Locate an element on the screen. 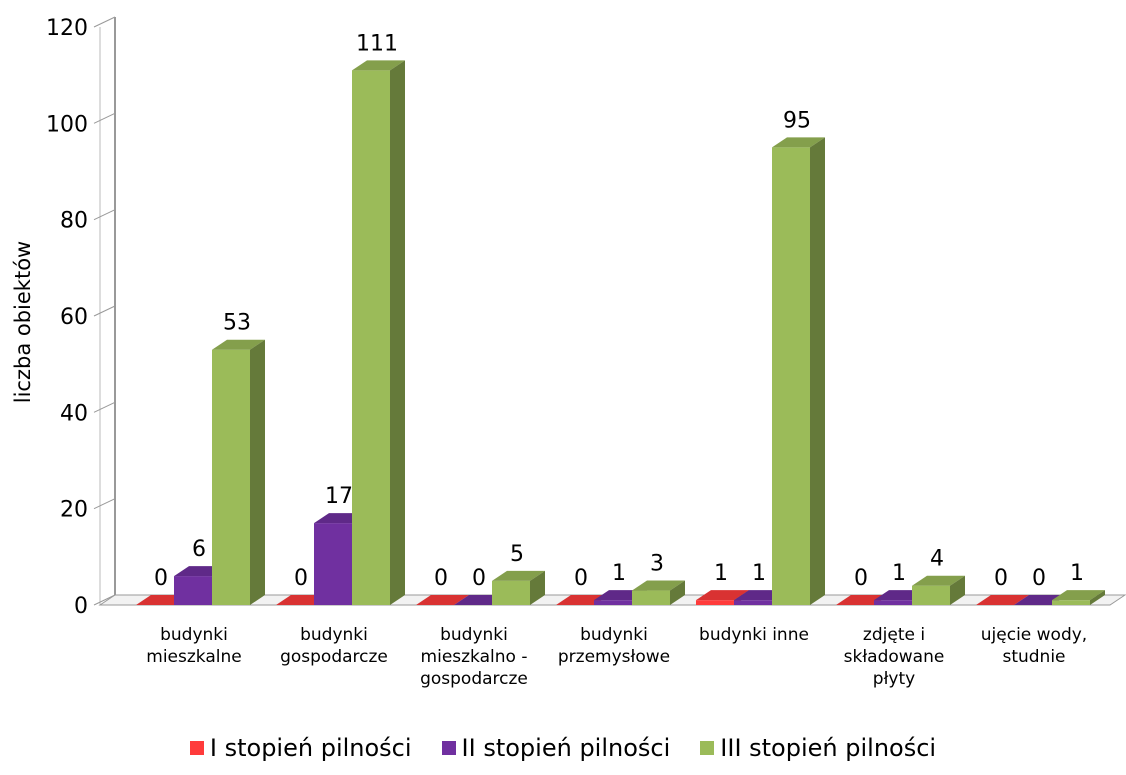 Image resolution: width=1126 pixels, height=775 pixels. data-label: 95 is located at coordinates (797, 120).